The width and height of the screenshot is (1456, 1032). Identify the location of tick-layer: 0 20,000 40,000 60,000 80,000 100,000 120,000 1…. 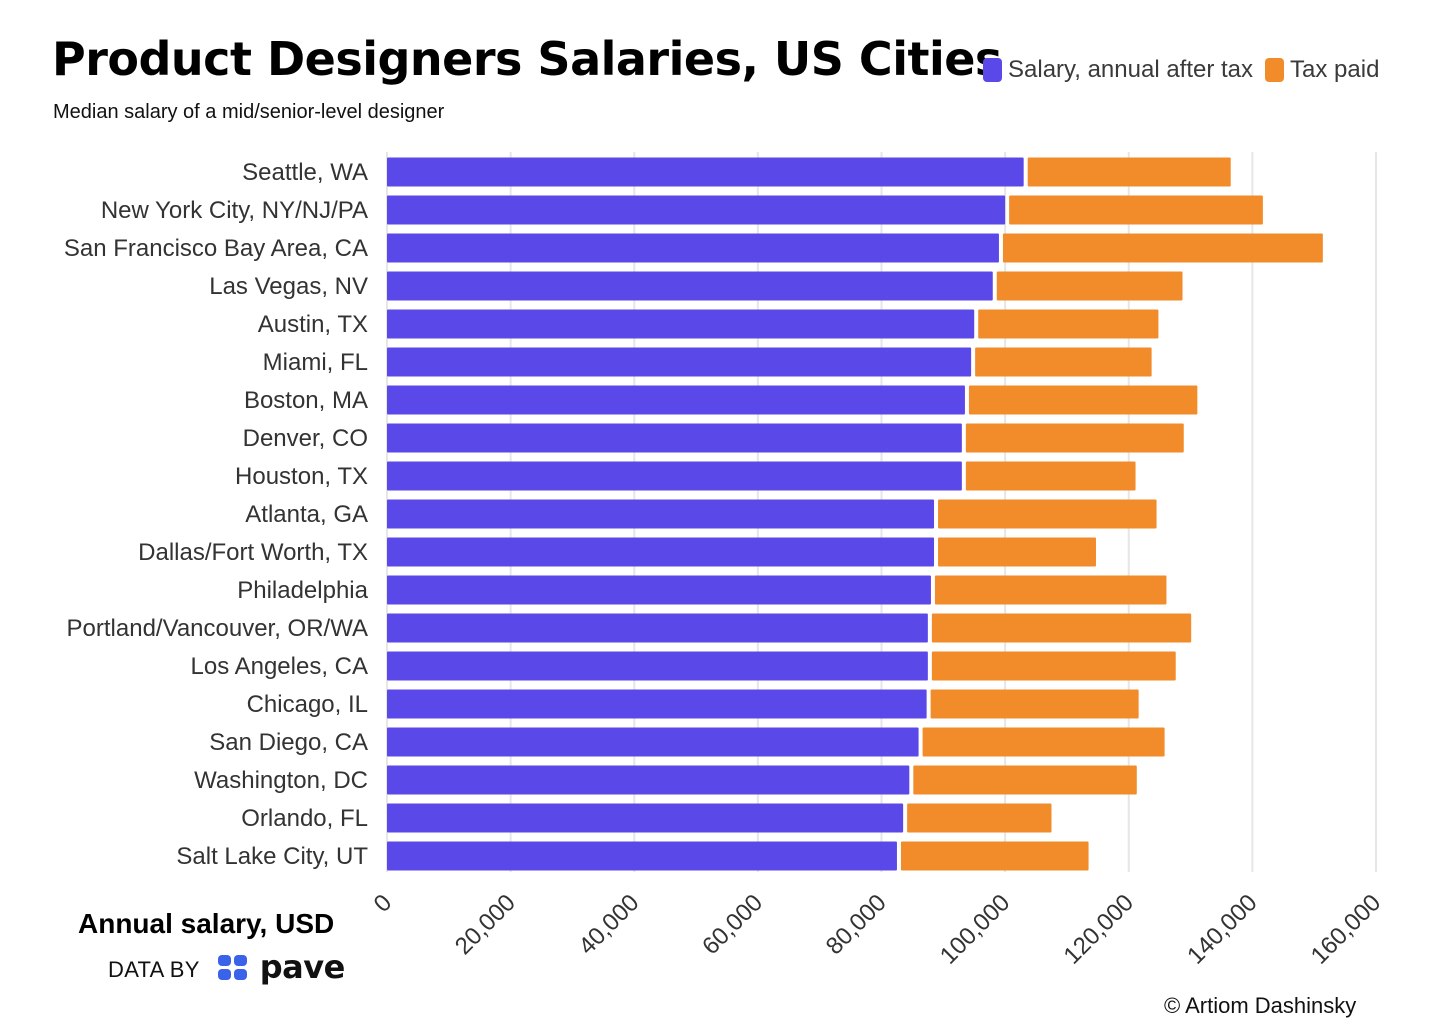
(878, 929).